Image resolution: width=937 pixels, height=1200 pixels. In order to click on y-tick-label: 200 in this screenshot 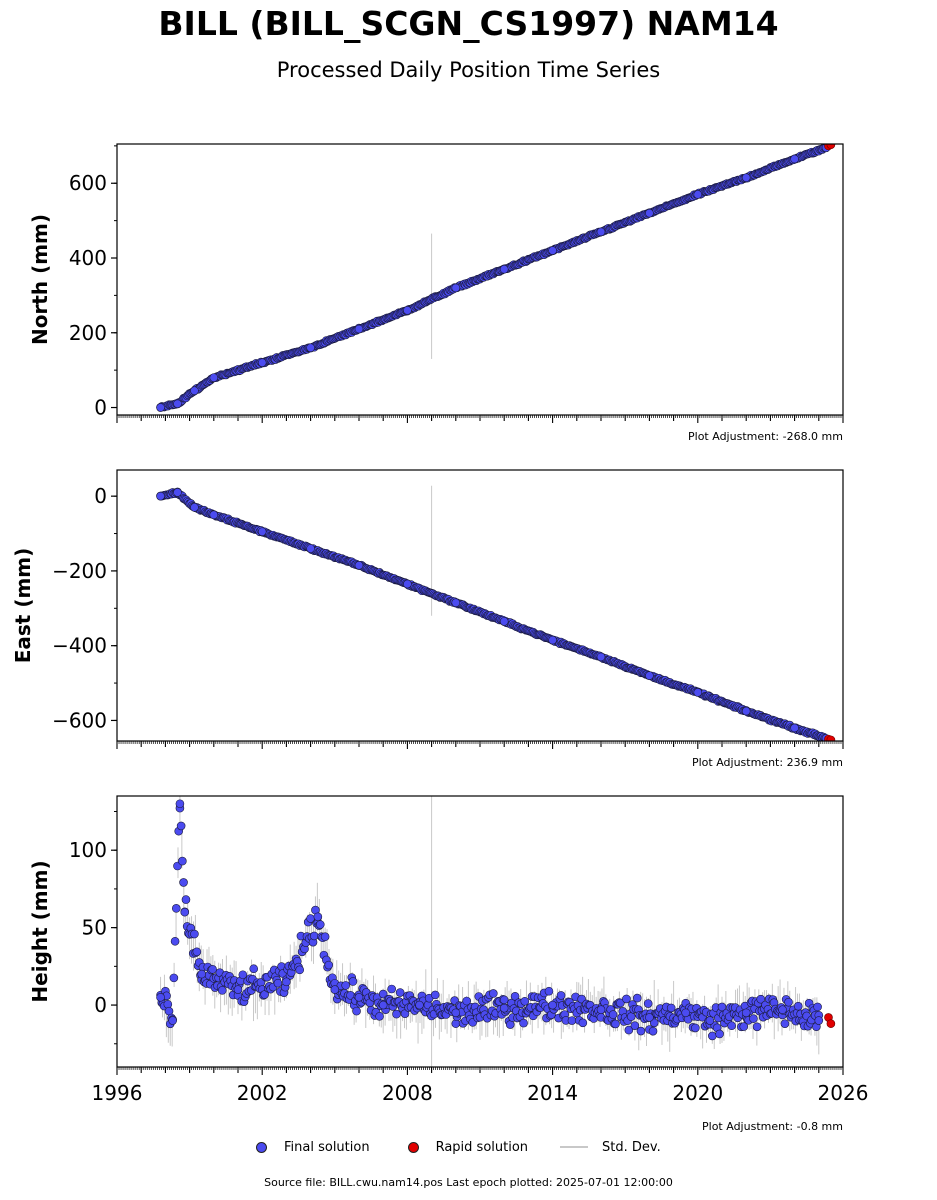, I will do `click(88, 333)`.